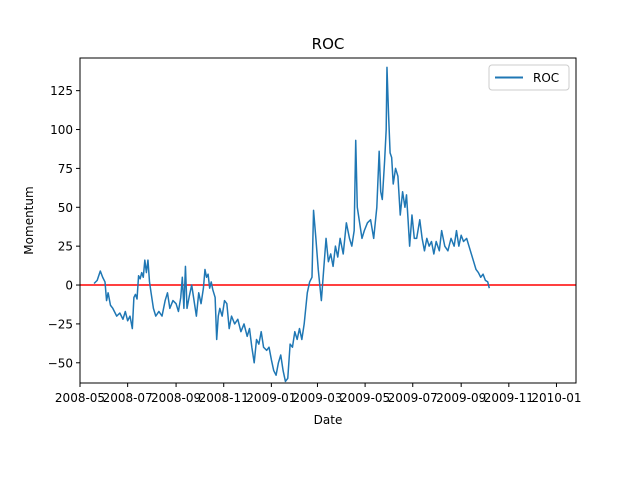 This screenshot has width=640, height=480. I want to click on y-tick-label: 125, so click(61, 91).